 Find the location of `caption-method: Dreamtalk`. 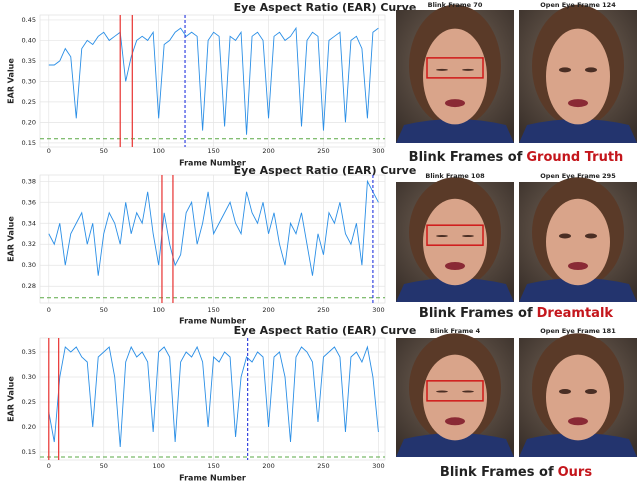

caption-method: Dreamtalk is located at coordinates (575, 313).